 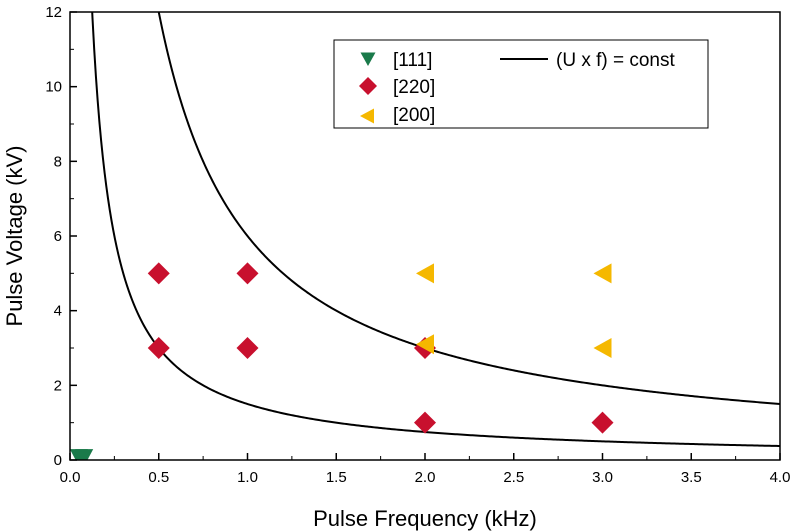 I want to click on y-axis: 0 2 4 6 8 10 12, so click(x=61, y=236).